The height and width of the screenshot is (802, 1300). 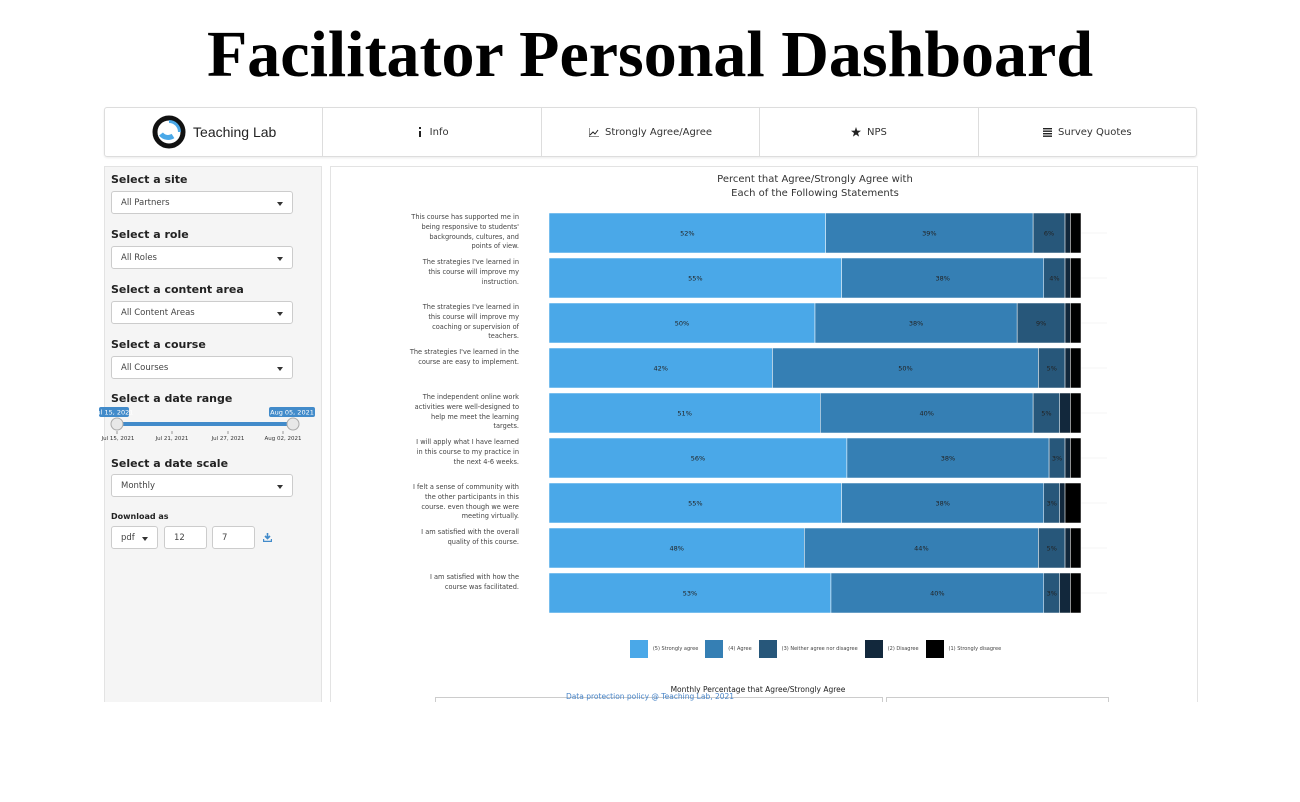 What do you see at coordinates (693, 696) in the screenshot?
I see `footer-copyright: @ Teaching Lab, 2021` at bounding box center [693, 696].